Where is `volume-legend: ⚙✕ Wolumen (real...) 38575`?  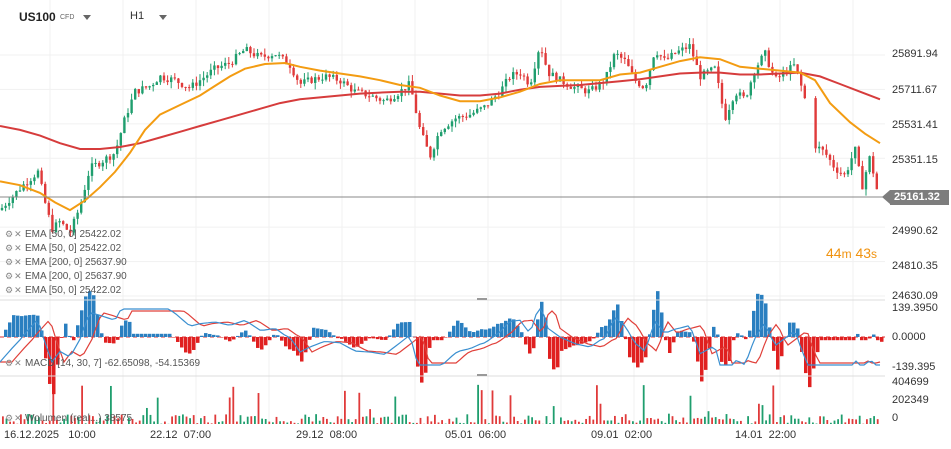 volume-legend: ⚙✕ Wolumen (real...) 38575 is located at coordinates (68, 418).